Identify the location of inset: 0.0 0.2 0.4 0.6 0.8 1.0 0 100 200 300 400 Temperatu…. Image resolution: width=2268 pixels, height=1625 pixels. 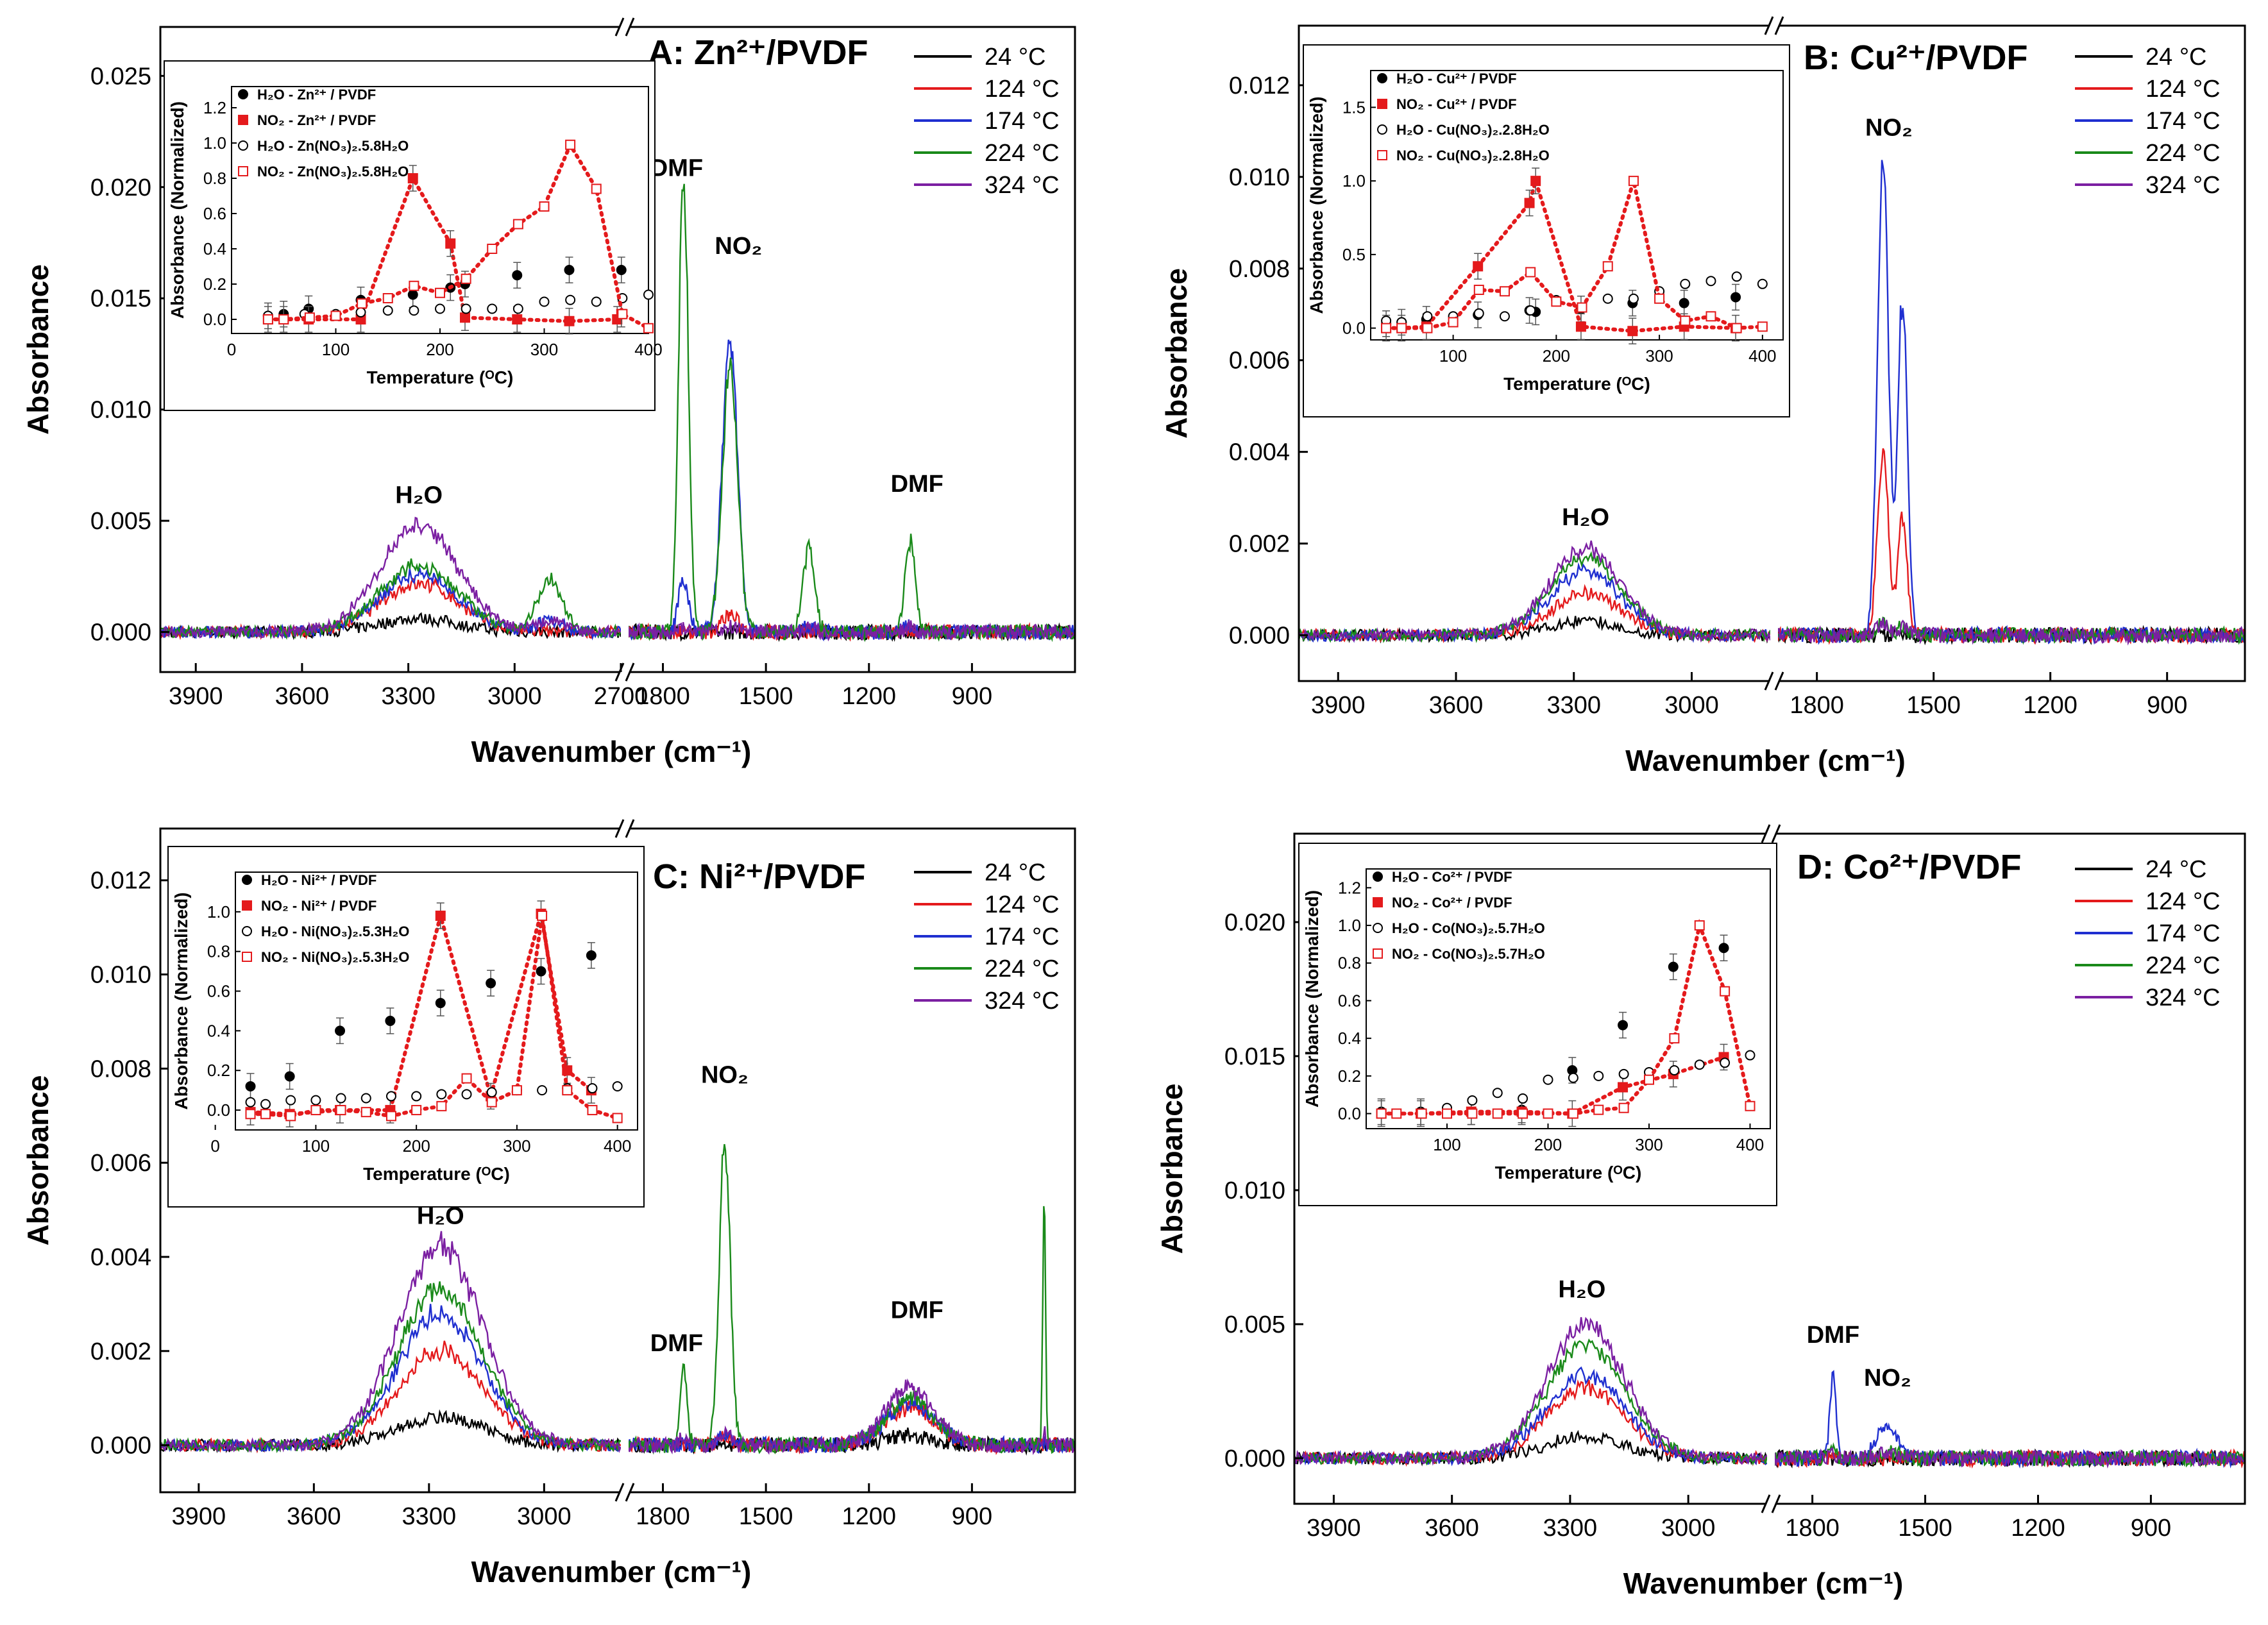
(406, 1027).